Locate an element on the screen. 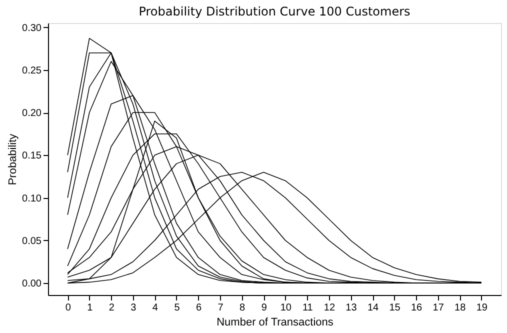 The height and width of the screenshot is (333, 507). x-tick-label: 14 is located at coordinates (373, 308).